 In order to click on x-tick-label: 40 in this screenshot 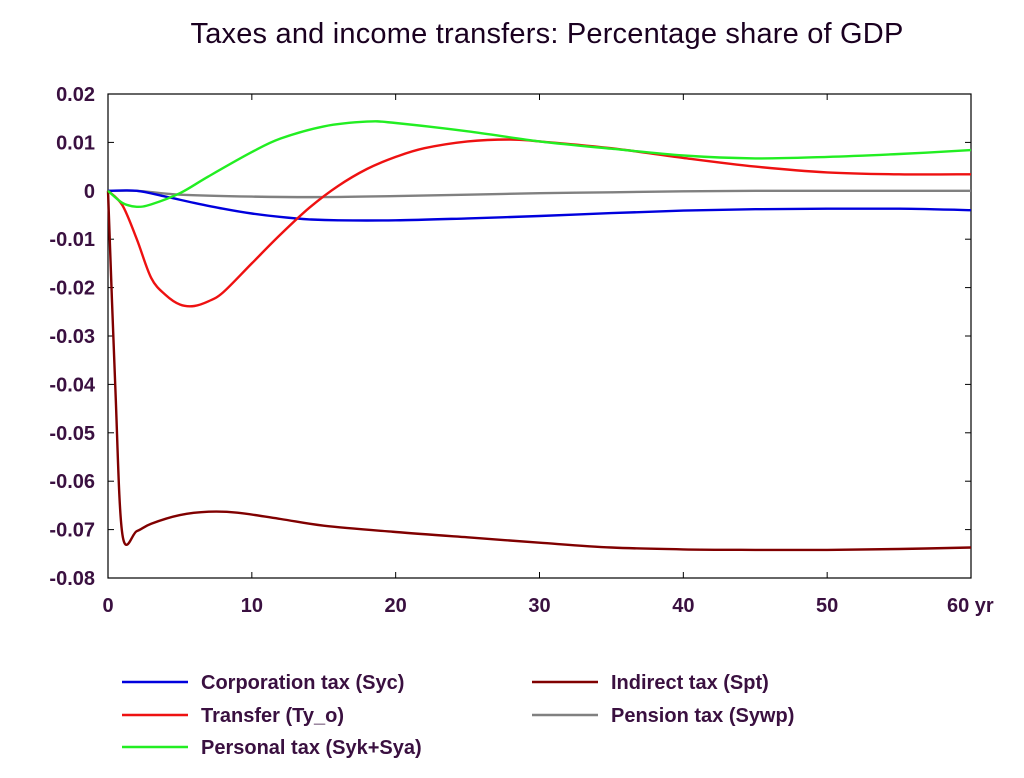, I will do `click(683, 606)`.